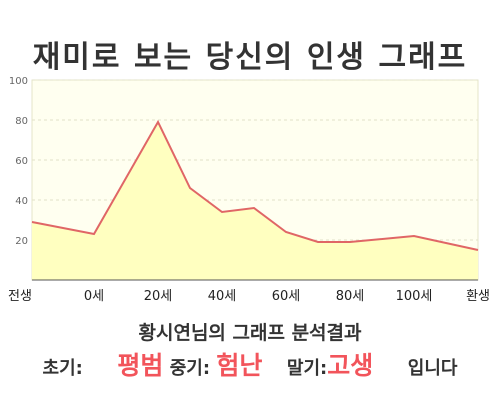 This screenshot has height=400, width=500. I want to click on y-tick-label: 100, so click(18, 81).